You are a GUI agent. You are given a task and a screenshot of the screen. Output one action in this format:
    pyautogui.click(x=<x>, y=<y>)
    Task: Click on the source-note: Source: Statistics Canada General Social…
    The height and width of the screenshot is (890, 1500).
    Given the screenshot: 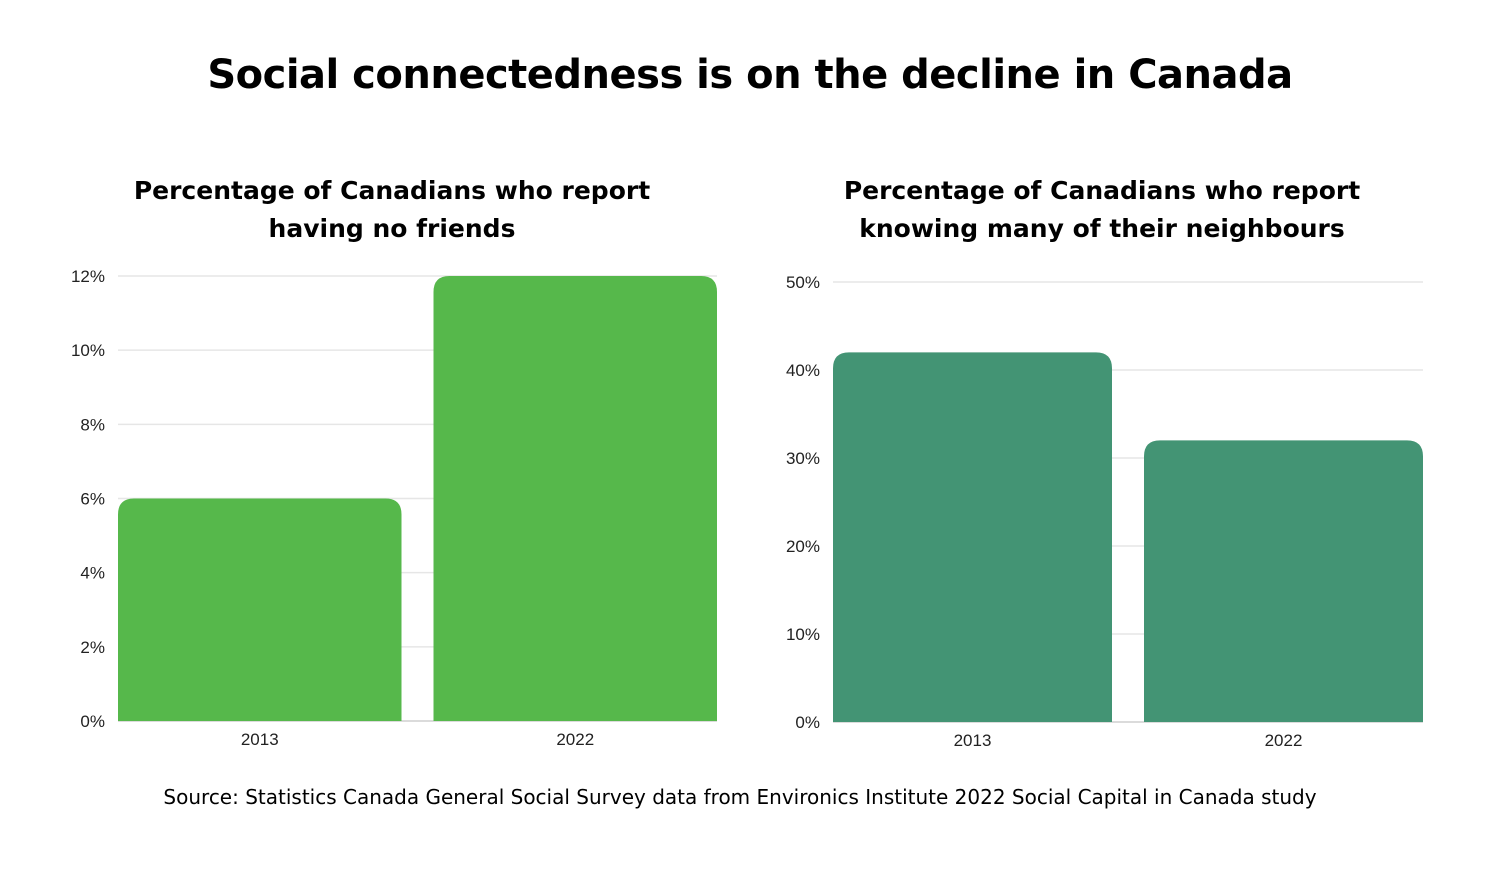 What is the action you would take?
    pyautogui.click(x=740, y=797)
    